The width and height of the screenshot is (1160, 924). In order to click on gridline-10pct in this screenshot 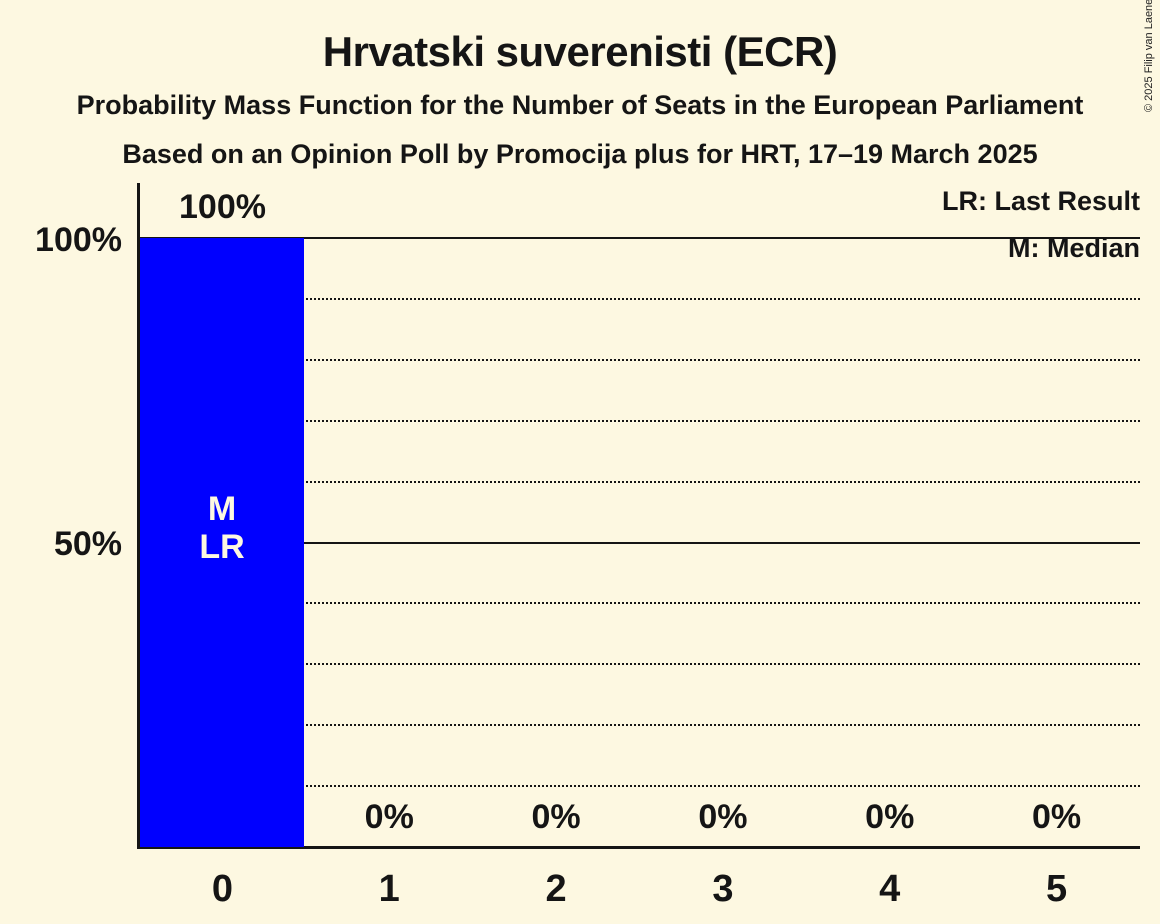, I will do `click(639, 786)`.